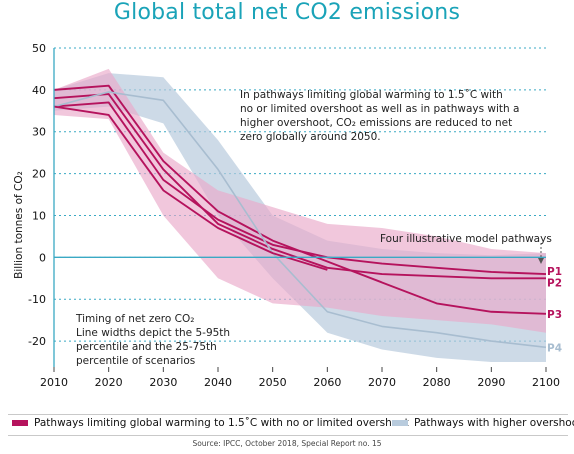 The image size is (574, 454). Describe the element at coordinates (491, 382) in the screenshot. I see `x-tick-label: 2090` at that location.